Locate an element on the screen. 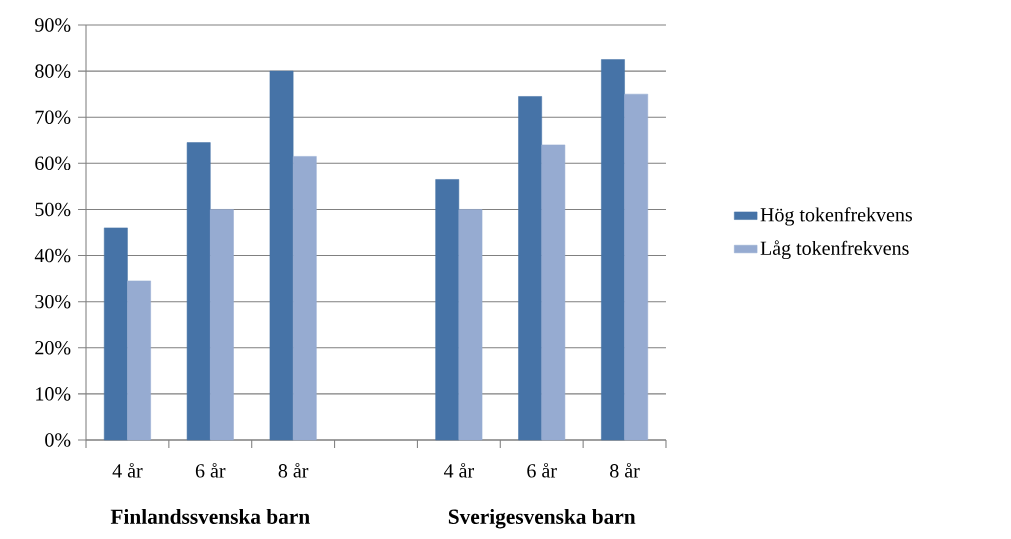 The height and width of the screenshot is (539, 1011). legend-label: Låg tokenfrekvens is located at coordinates (834, 250).